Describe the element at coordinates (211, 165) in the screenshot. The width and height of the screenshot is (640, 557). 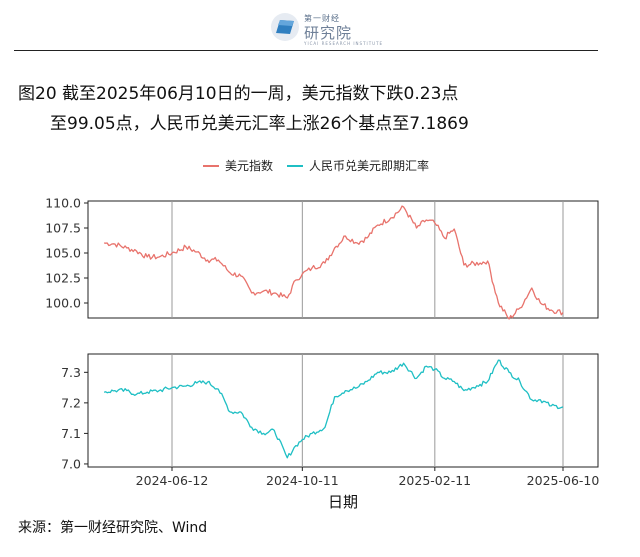
I see `legend-swatch-usd` at that location.